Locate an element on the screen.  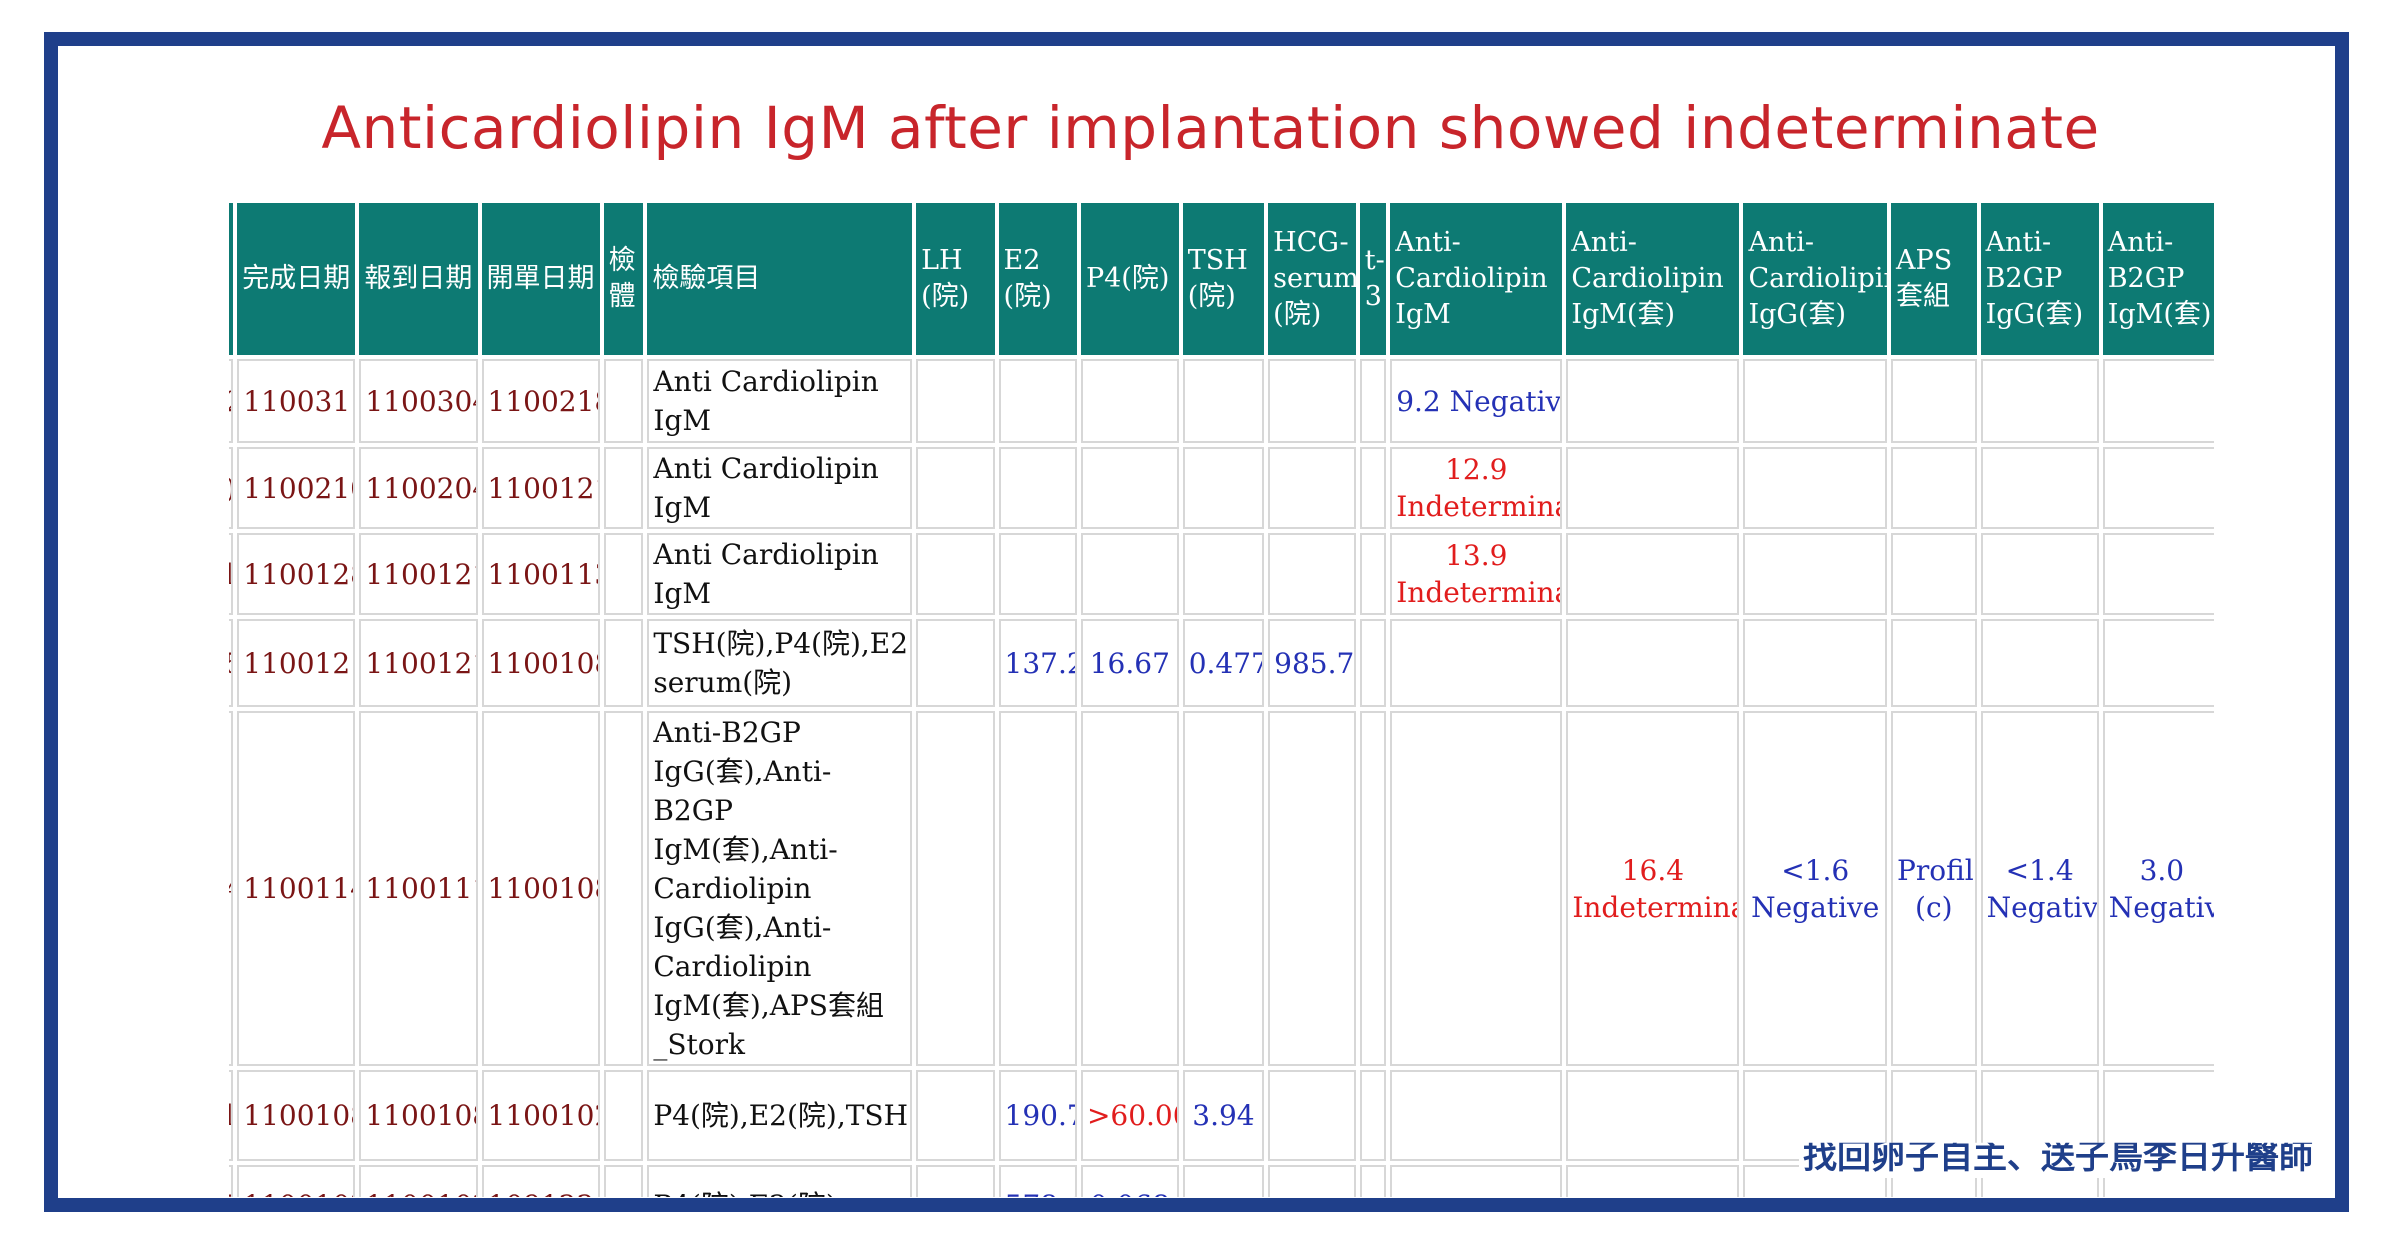
tsh-cell: 0.477 is located at coordinates (1223, 663).